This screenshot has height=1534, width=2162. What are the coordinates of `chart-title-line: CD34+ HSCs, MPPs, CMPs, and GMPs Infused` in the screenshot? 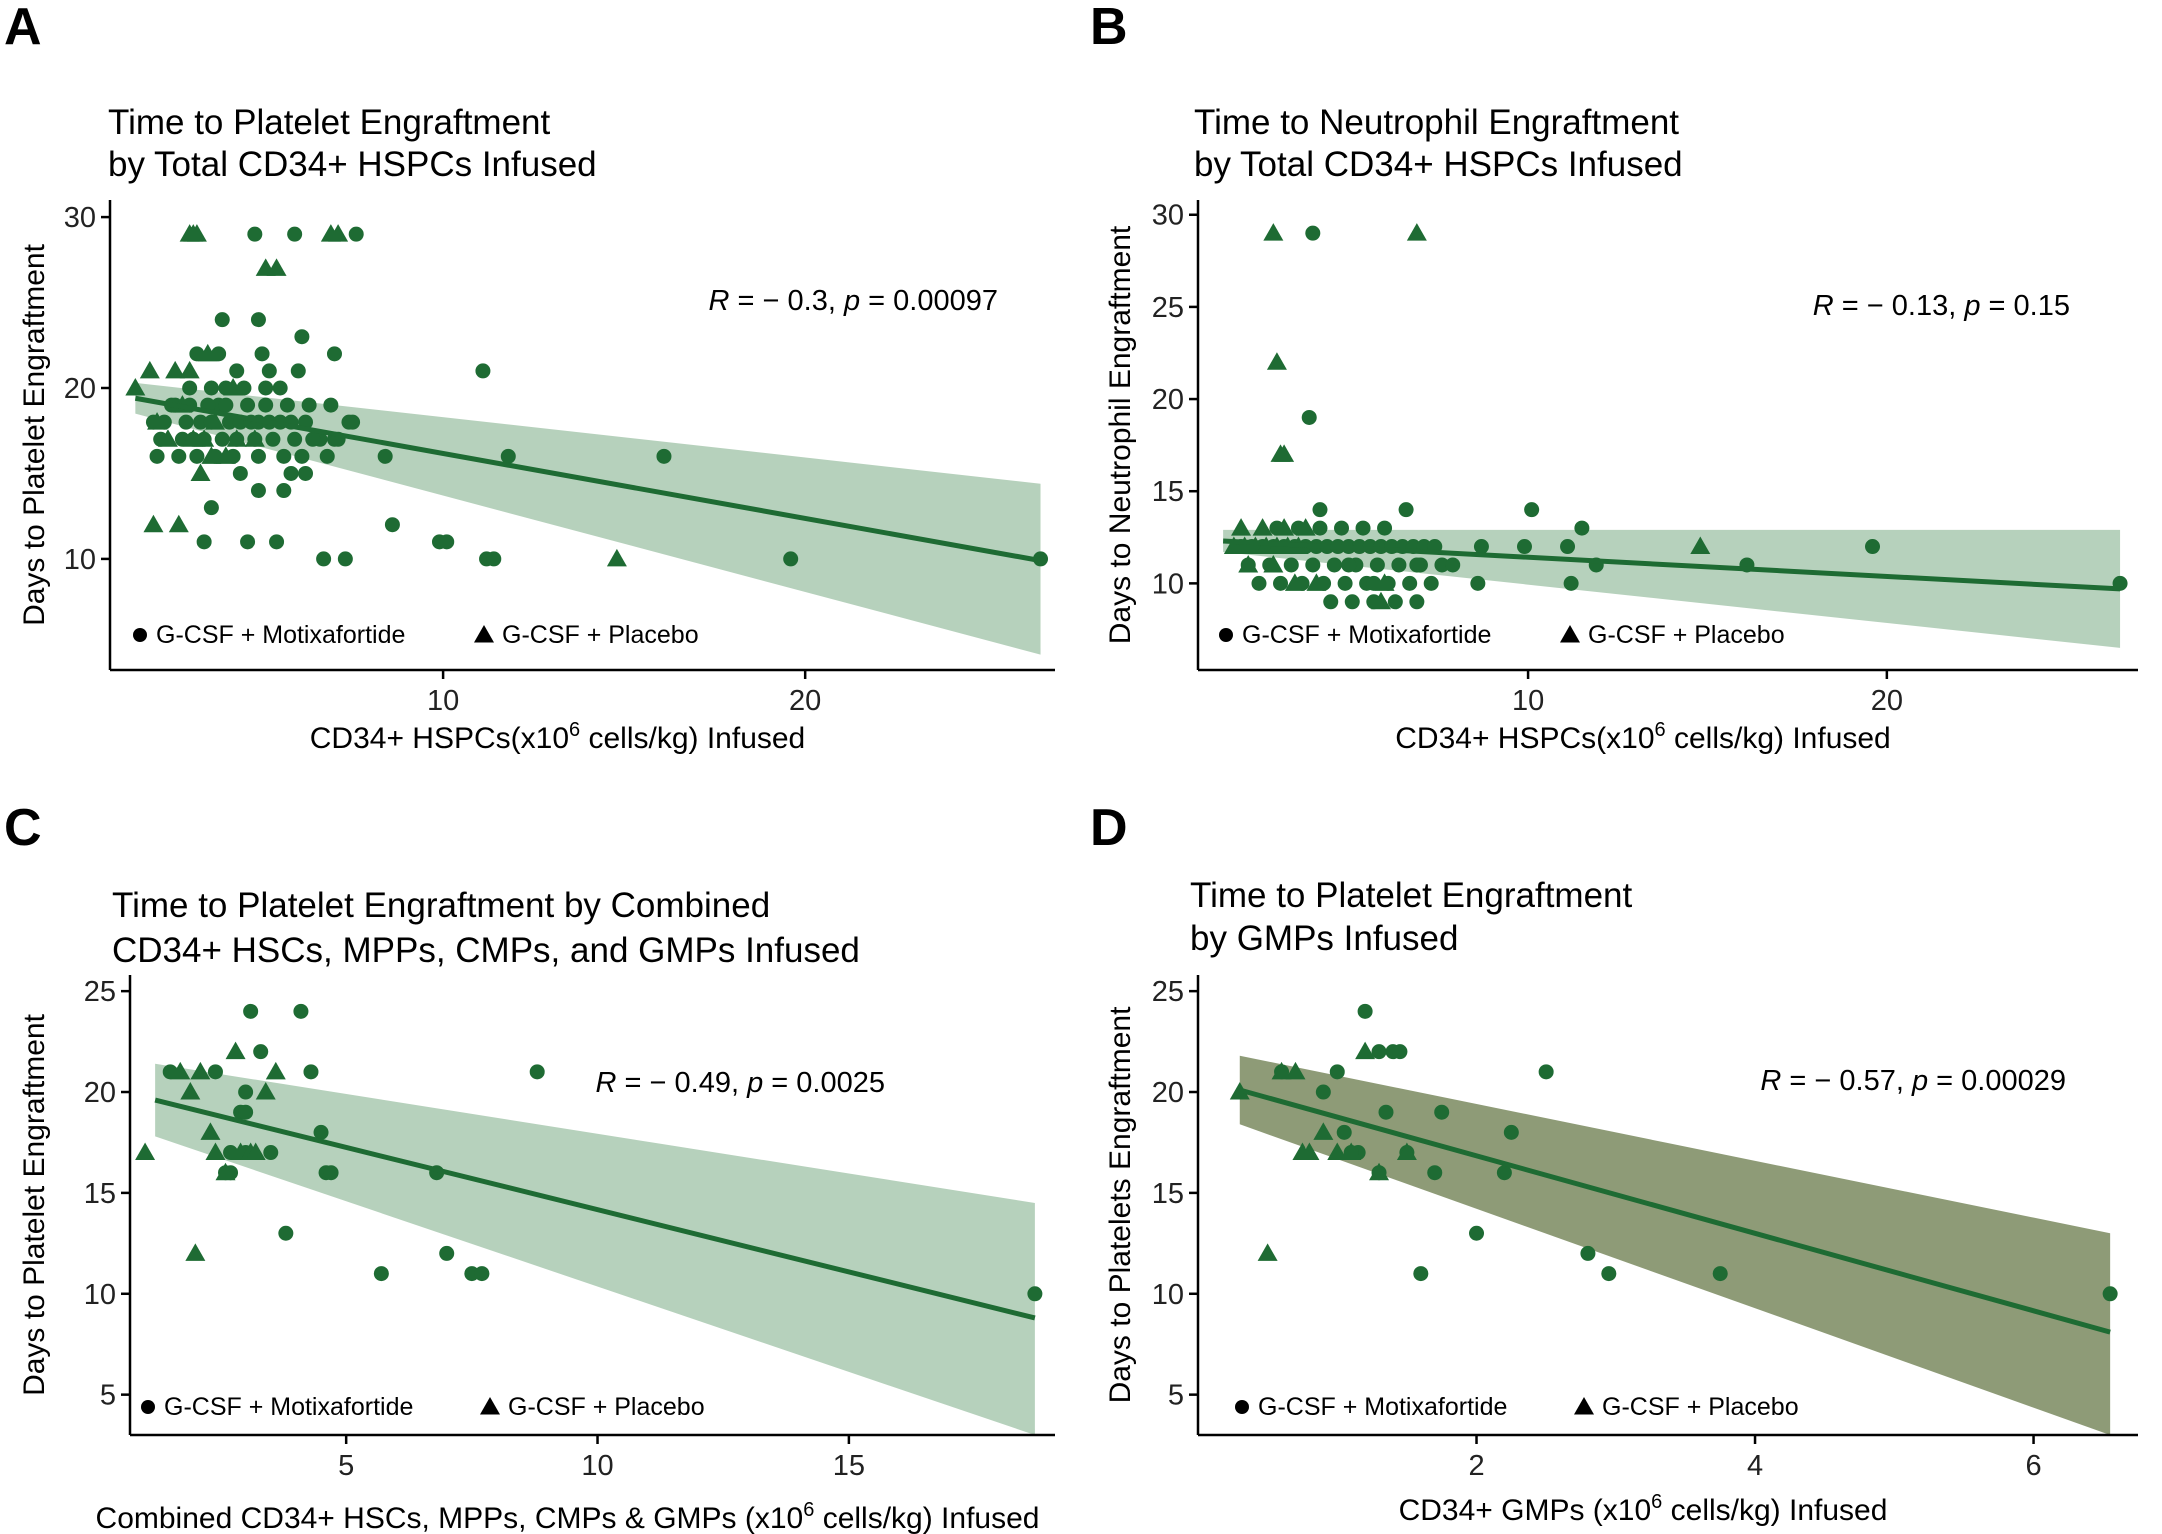 It's located at (486, 950).